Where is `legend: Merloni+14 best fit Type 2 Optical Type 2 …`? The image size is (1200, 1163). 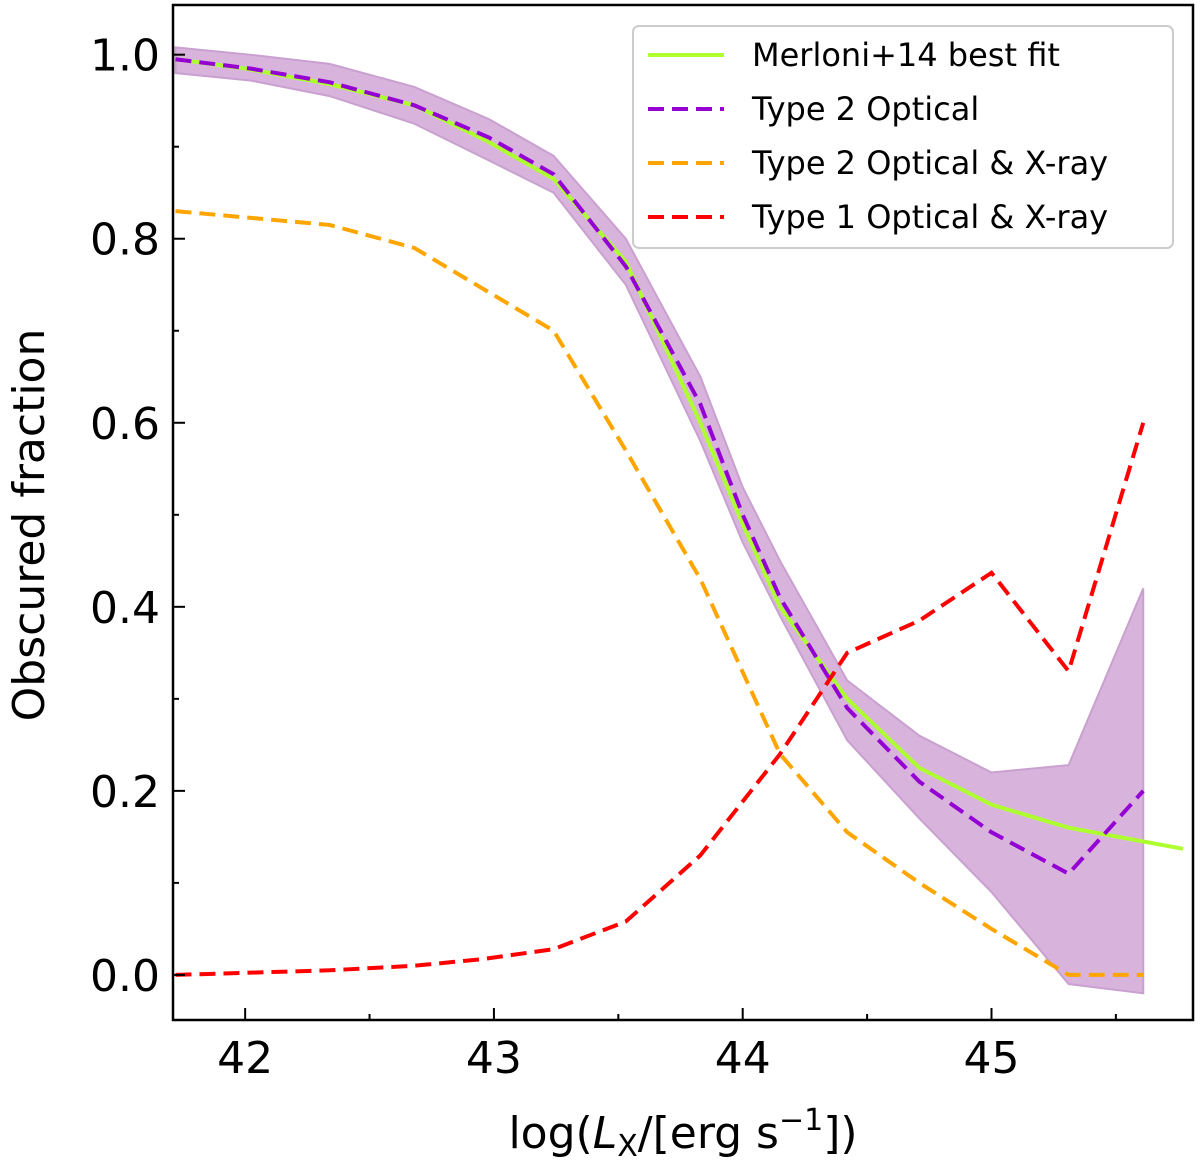 legend: Merloni+14 best fit Type 2 Optical Type 2 … is located at coordinates (903, 137).